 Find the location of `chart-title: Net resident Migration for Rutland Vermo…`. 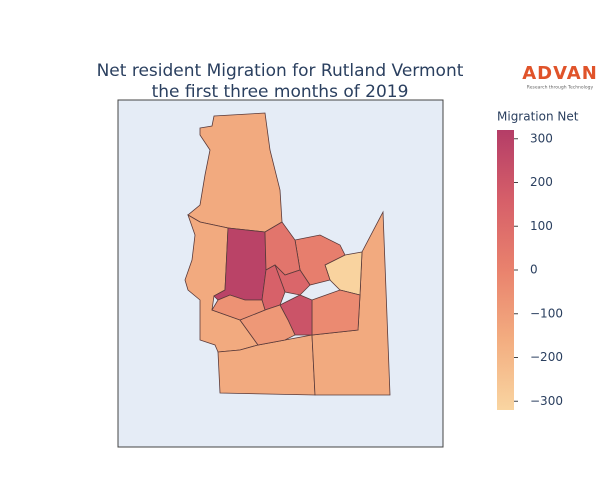

chart-title: Net resident Migration for Rutland Vermo… is located at coordinates (280, 71).